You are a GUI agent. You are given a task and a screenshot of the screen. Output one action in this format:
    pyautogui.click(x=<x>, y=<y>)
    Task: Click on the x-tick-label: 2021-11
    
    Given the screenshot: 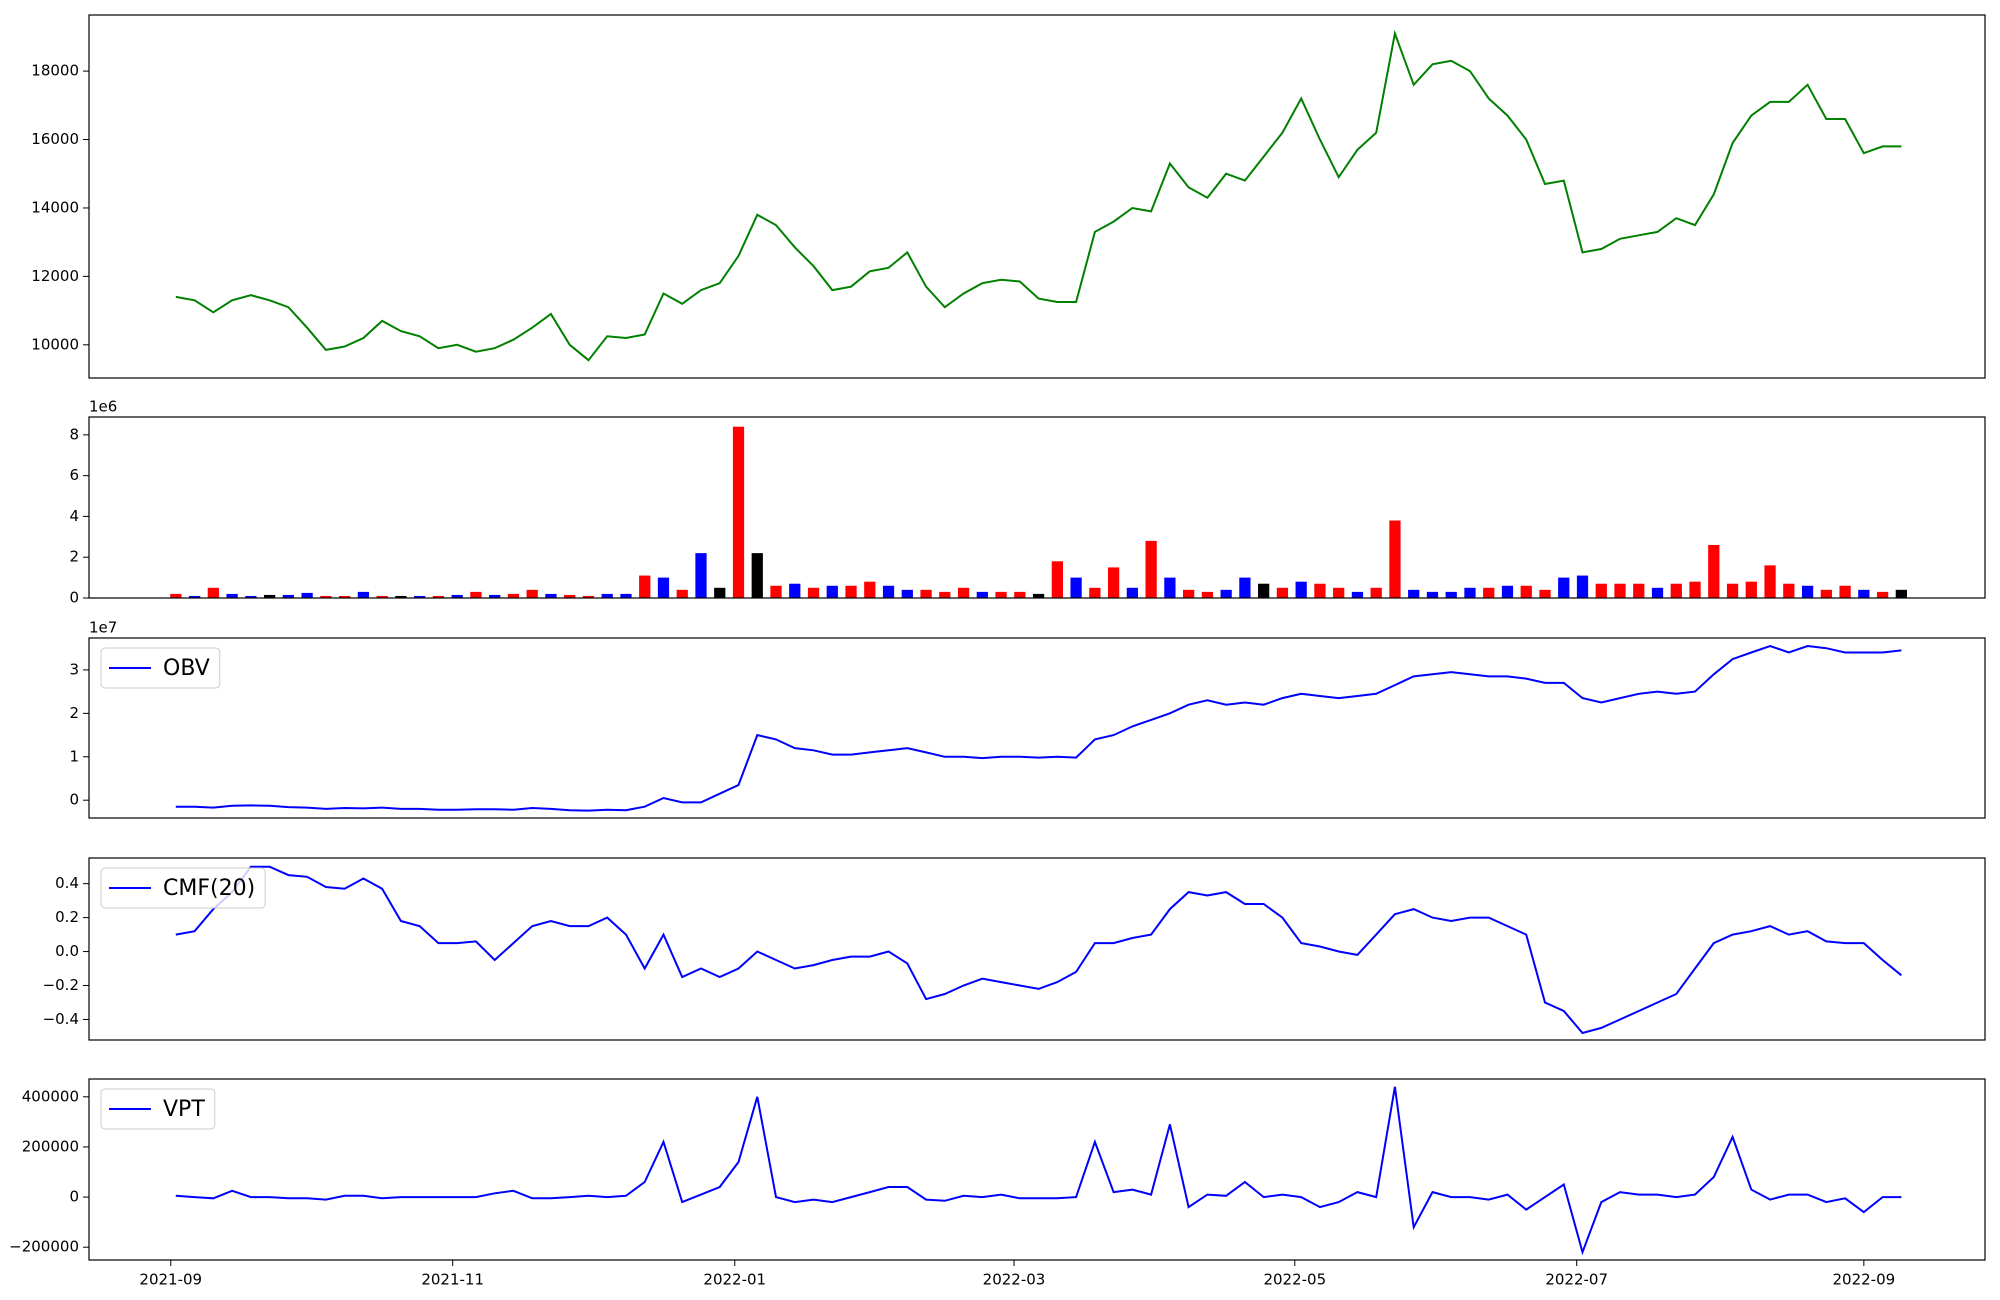 What is the action you would take?
    pyautogui.click(x=452, y=1280)
    